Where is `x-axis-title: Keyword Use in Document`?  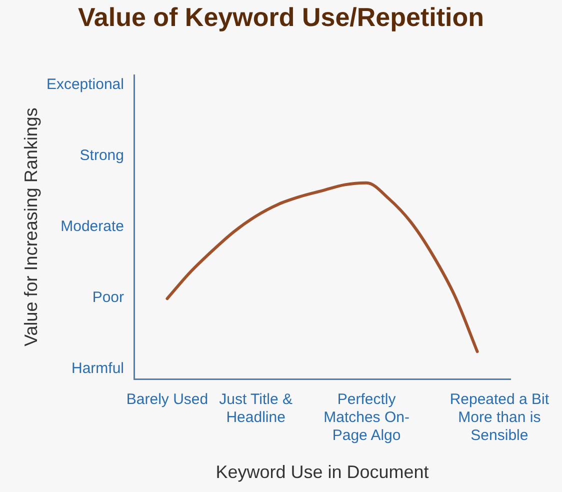 x-axis-title: Keyword Use in Document is located at coordinates (322, 472).